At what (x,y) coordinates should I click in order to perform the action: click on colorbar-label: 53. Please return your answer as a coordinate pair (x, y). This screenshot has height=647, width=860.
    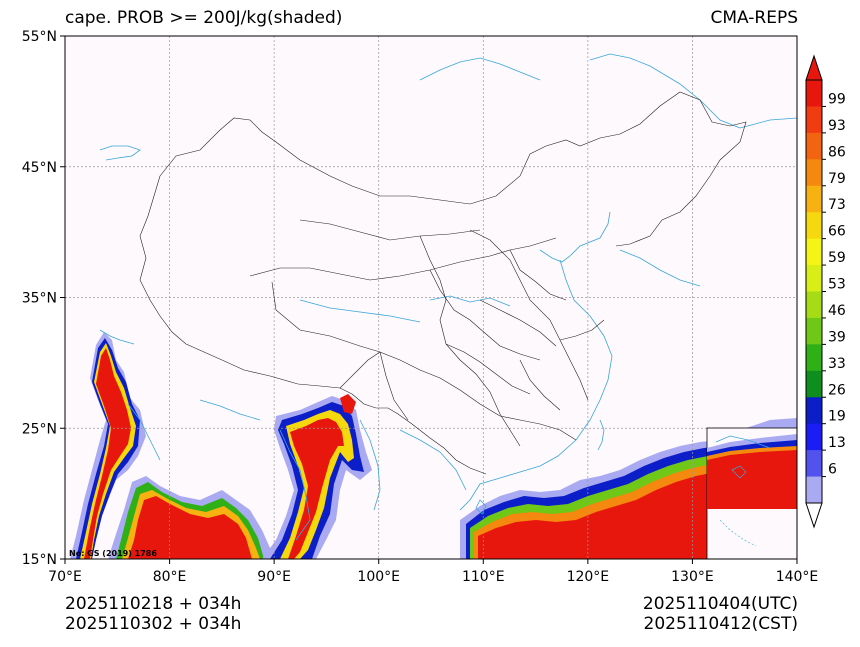
    Looking at the image, I should click on (837, 285).